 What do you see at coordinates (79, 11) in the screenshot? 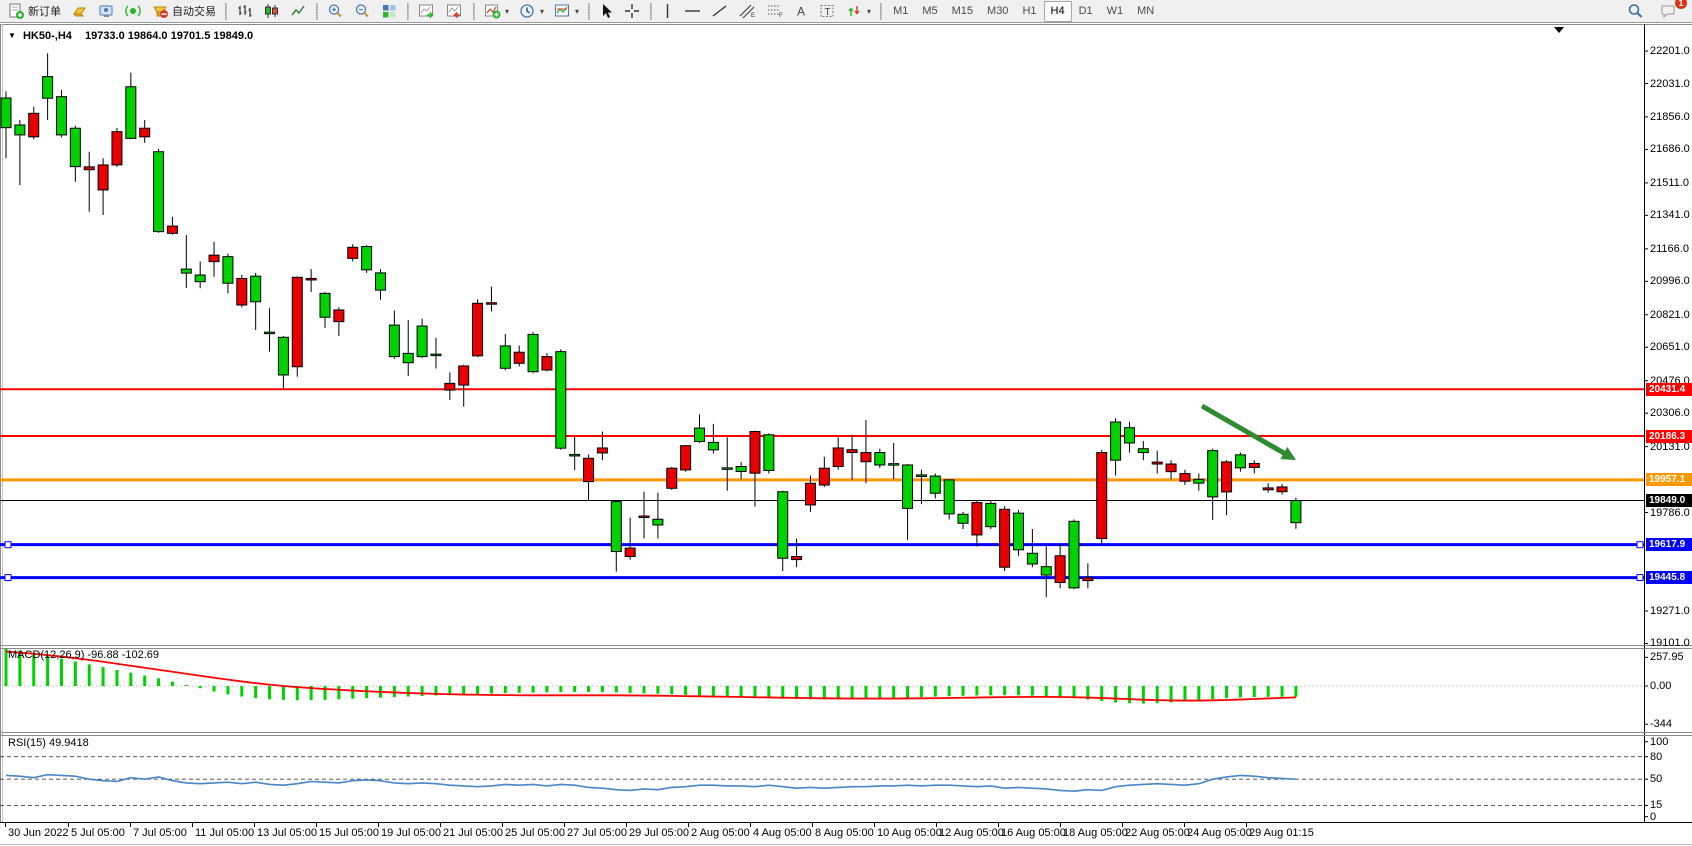
I see `gold-button` at bounding box center [79, 11].